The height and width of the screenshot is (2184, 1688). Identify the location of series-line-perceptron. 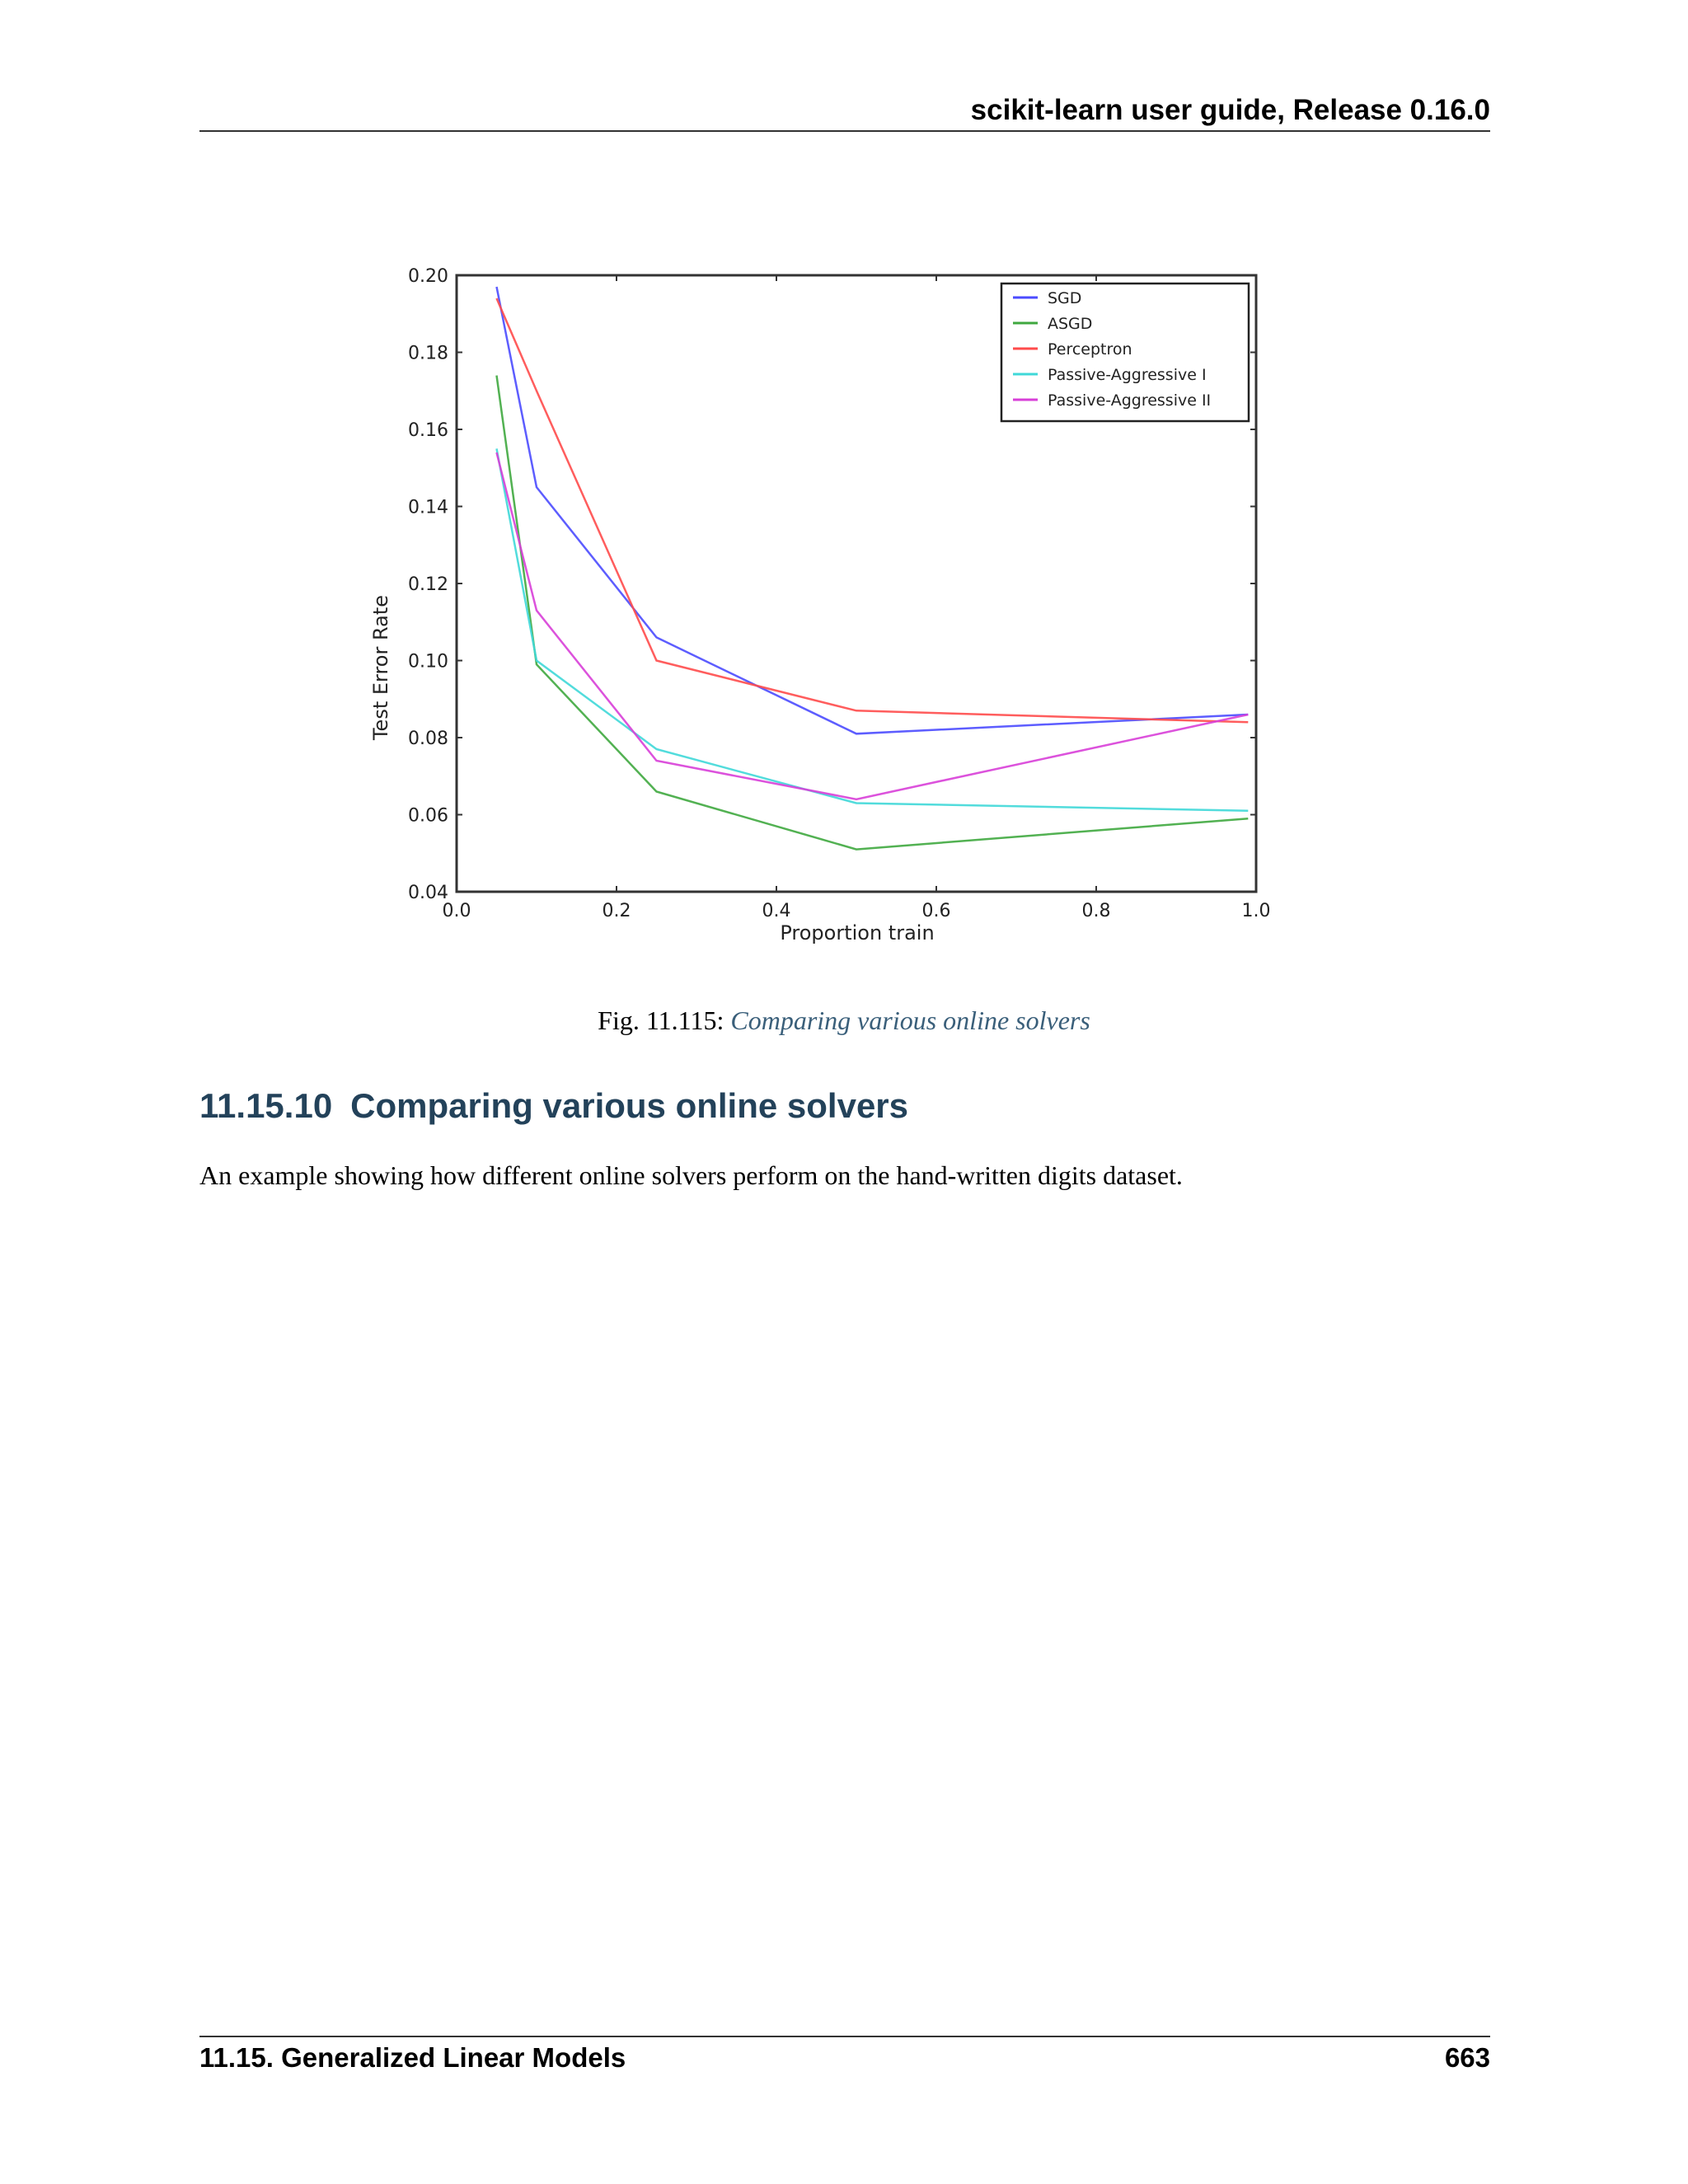
(872, 511).